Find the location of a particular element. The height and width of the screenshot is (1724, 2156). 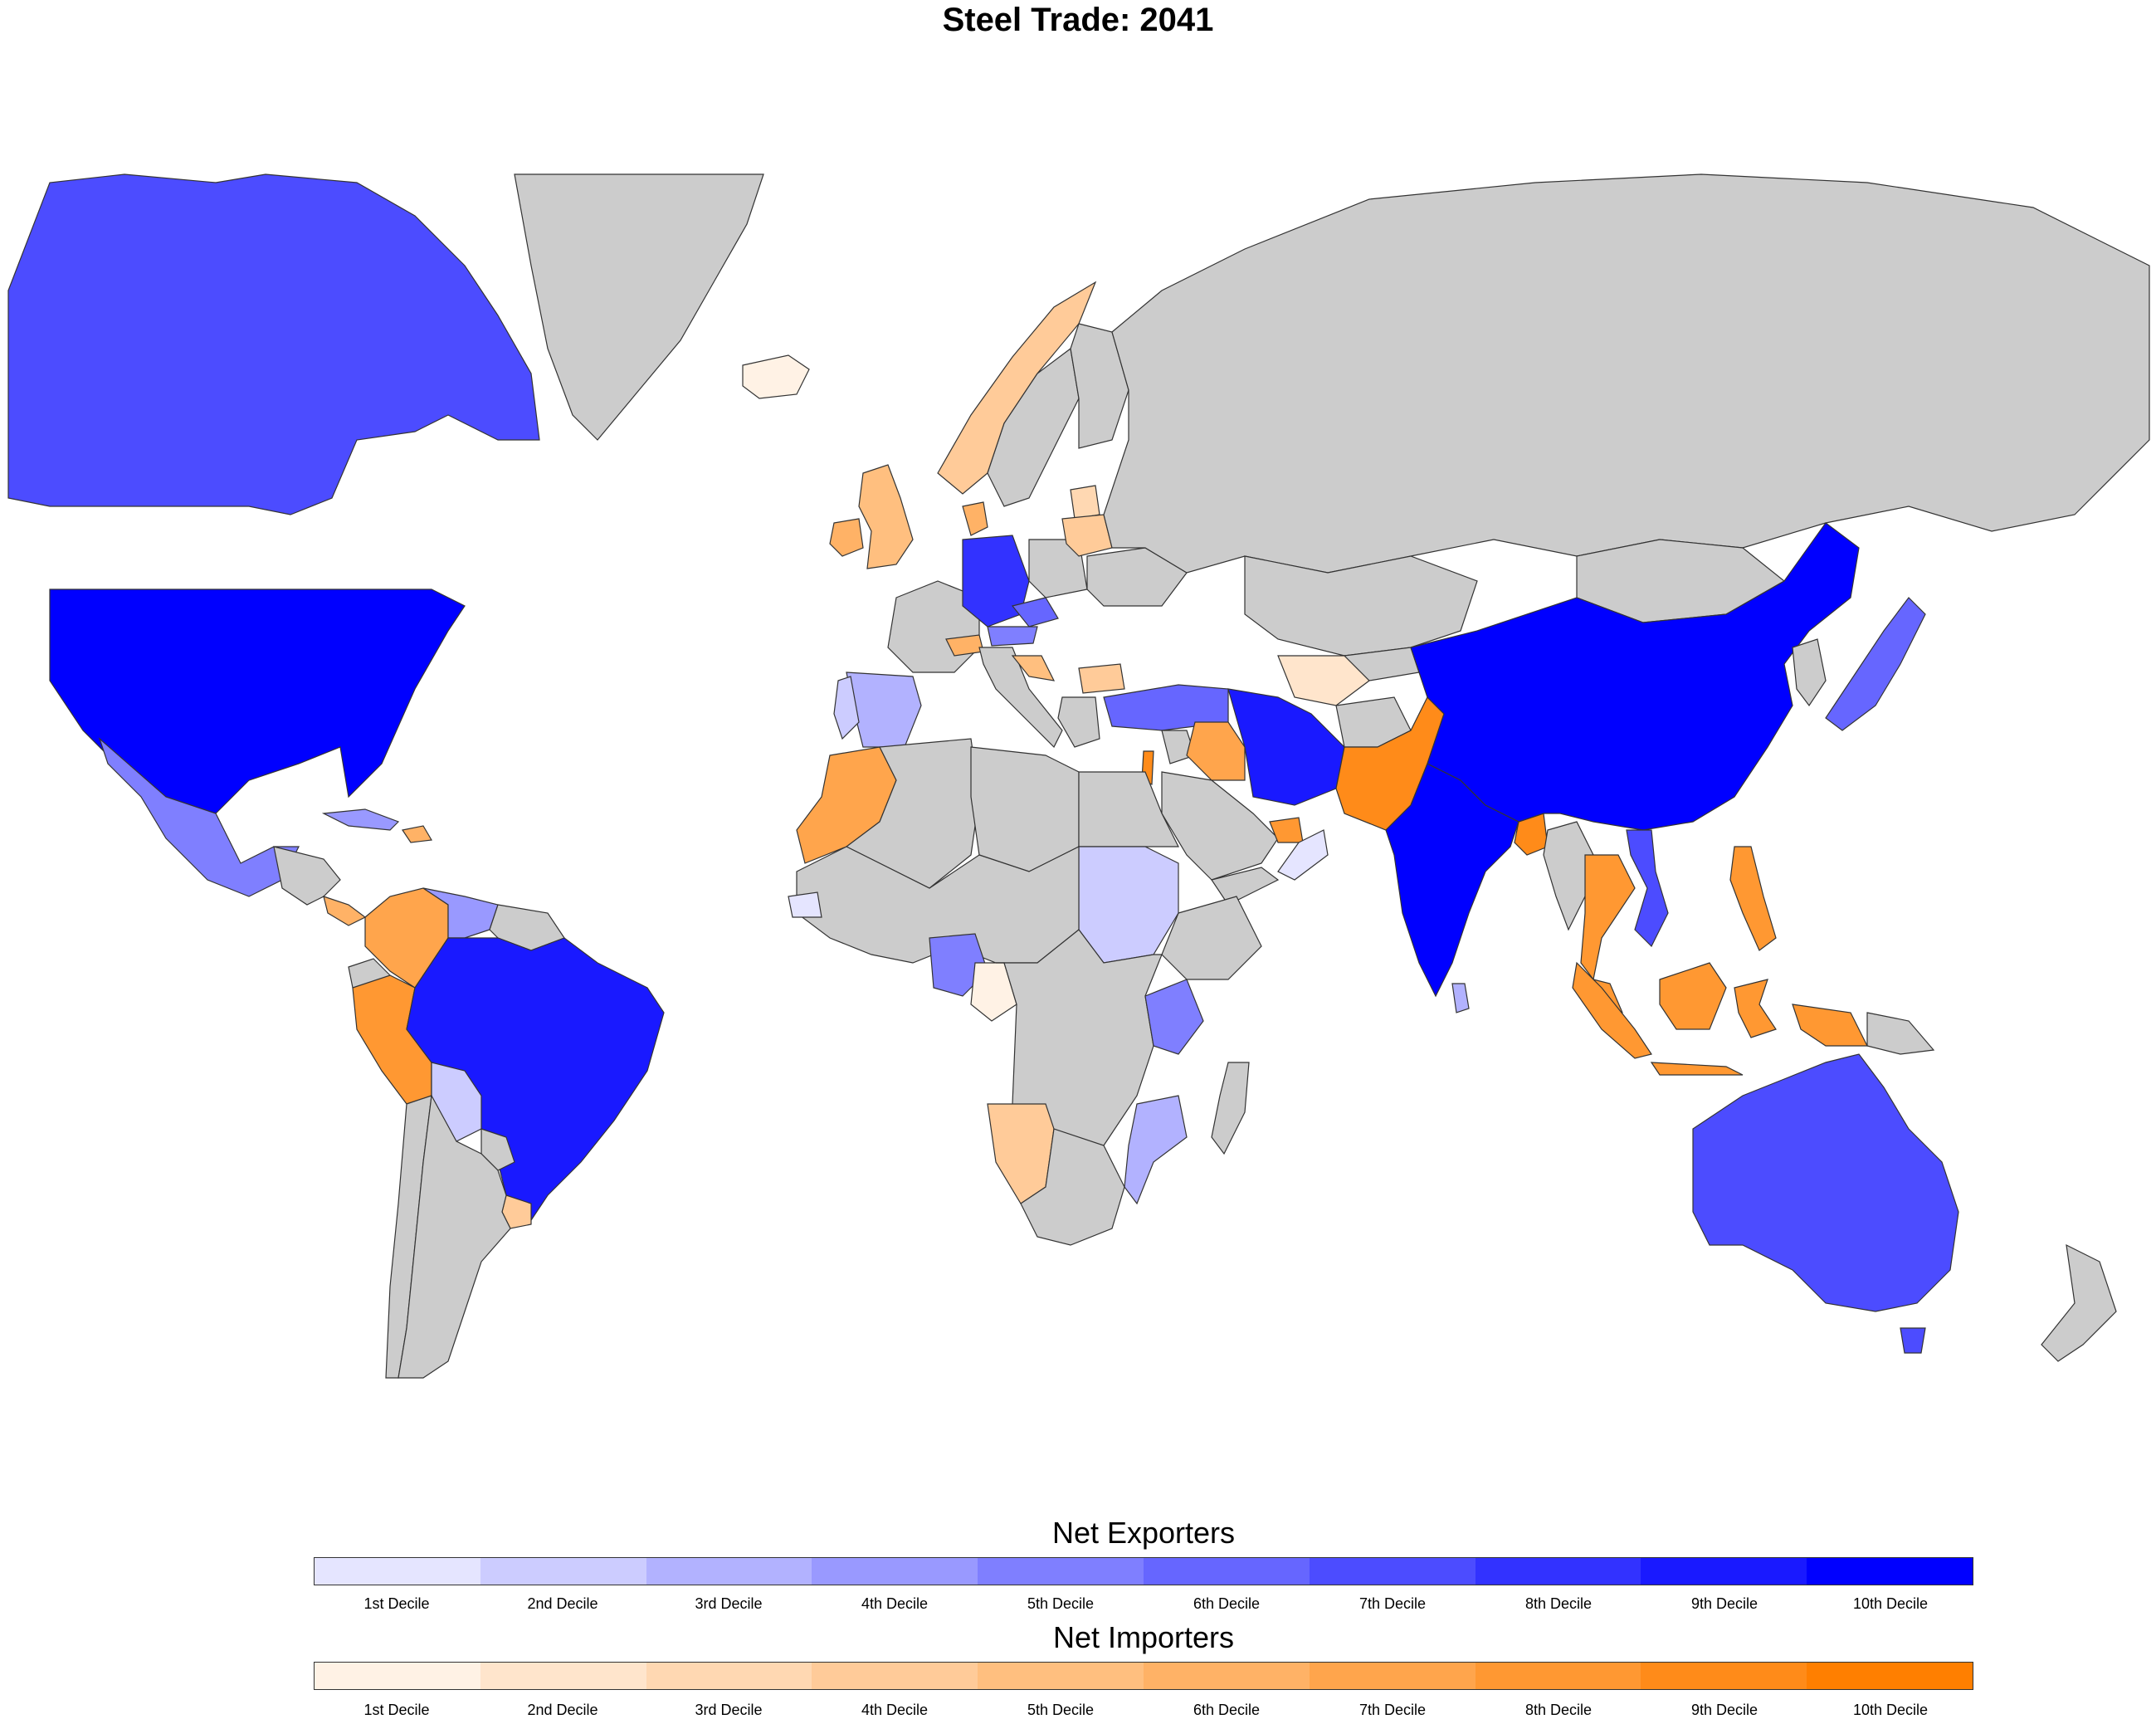

region-sulawesi is located at coordinates (1755, 1008).